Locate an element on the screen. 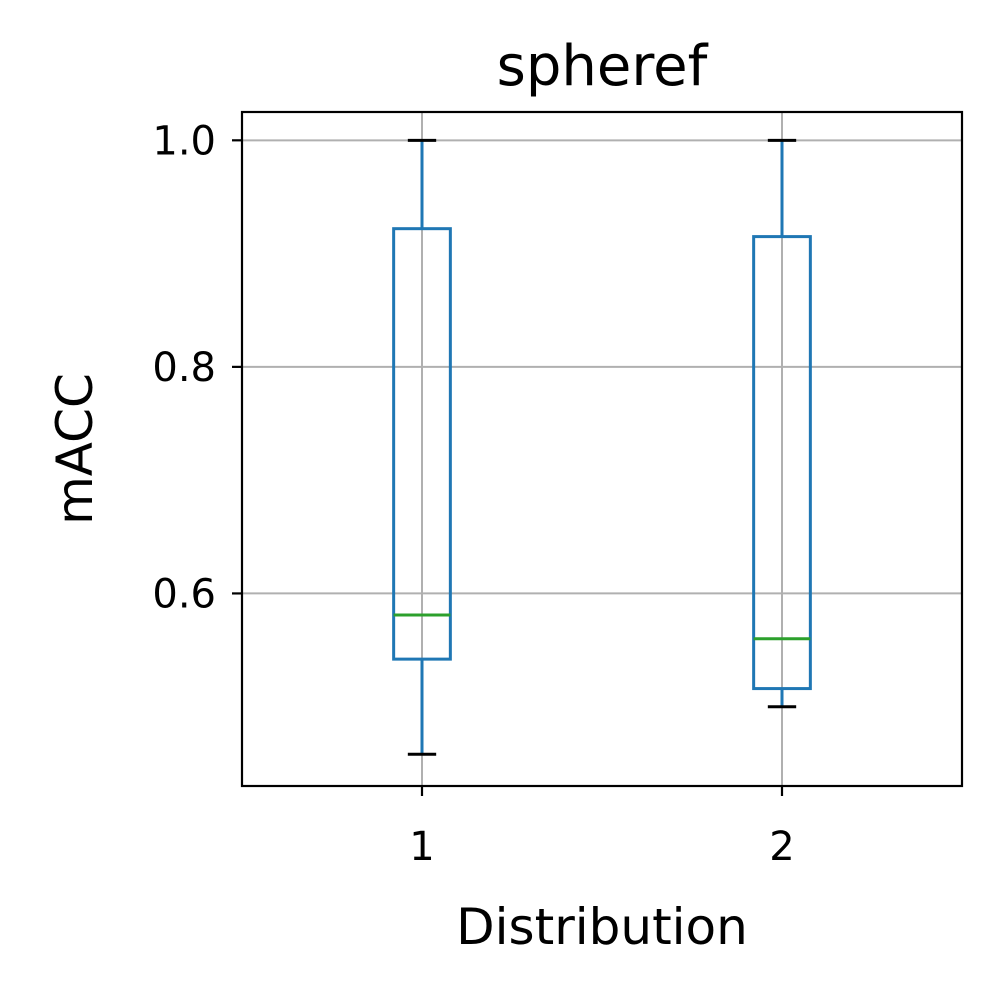  y-tick-label: 0.8 is located at coordinates (184, 368).